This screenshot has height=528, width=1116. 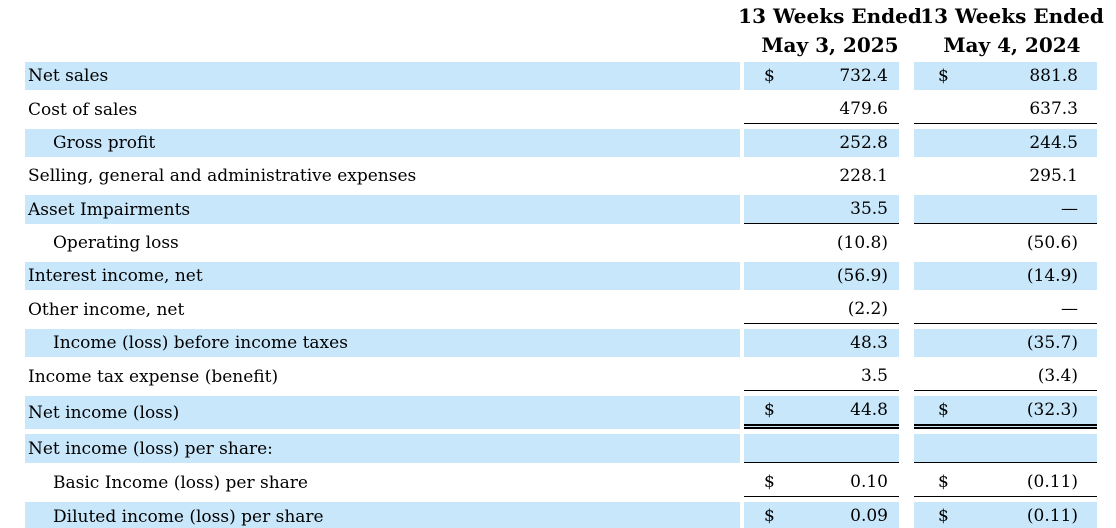 What do you see at coordinates (382, 412) in the screenshot?
I see `row-label: Net income (loss)` at bounding box center [382, 412].